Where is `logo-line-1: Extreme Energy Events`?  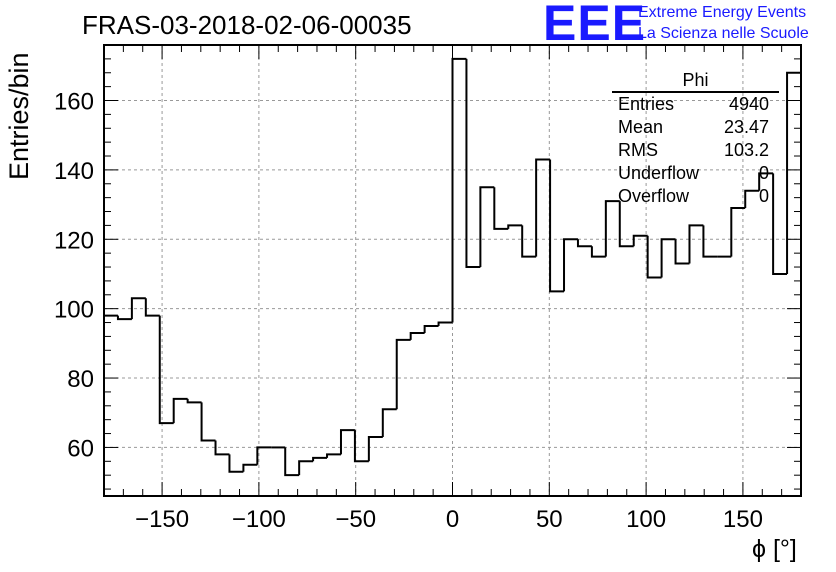 logo-line-1: Extreme Energy Events is located at coordinates (722, 12).